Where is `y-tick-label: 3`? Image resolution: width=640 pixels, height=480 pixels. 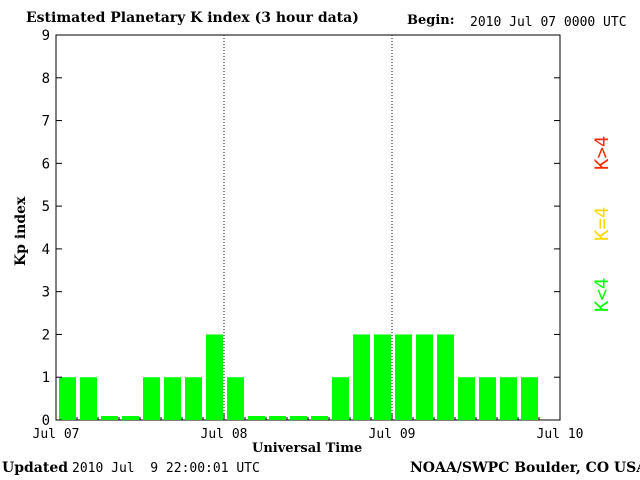 y-tick-label: 3 is located at coordinates (46, 293).